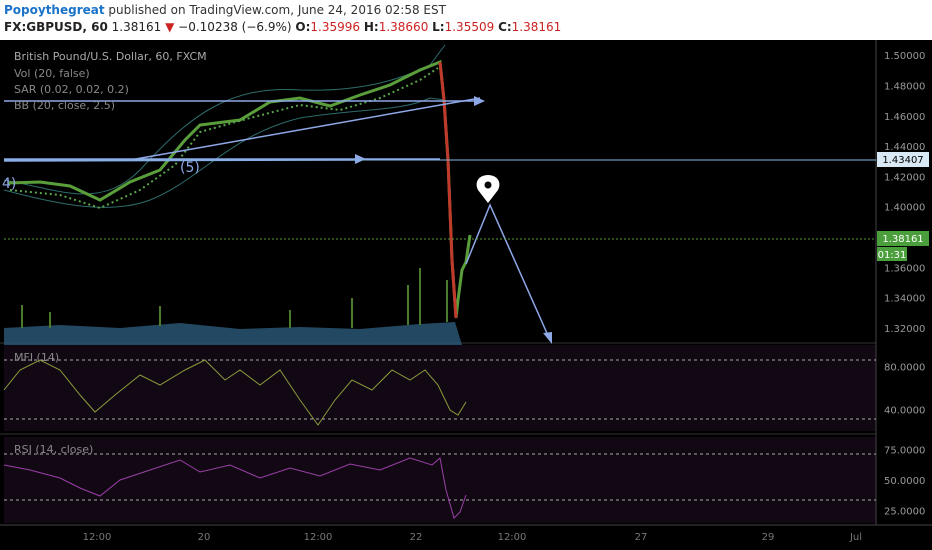 The image size is (932, 550). Describe the element at coordinates (904, 117) in the screenshot. I see `price-tick-label: 1.46000` at that location.